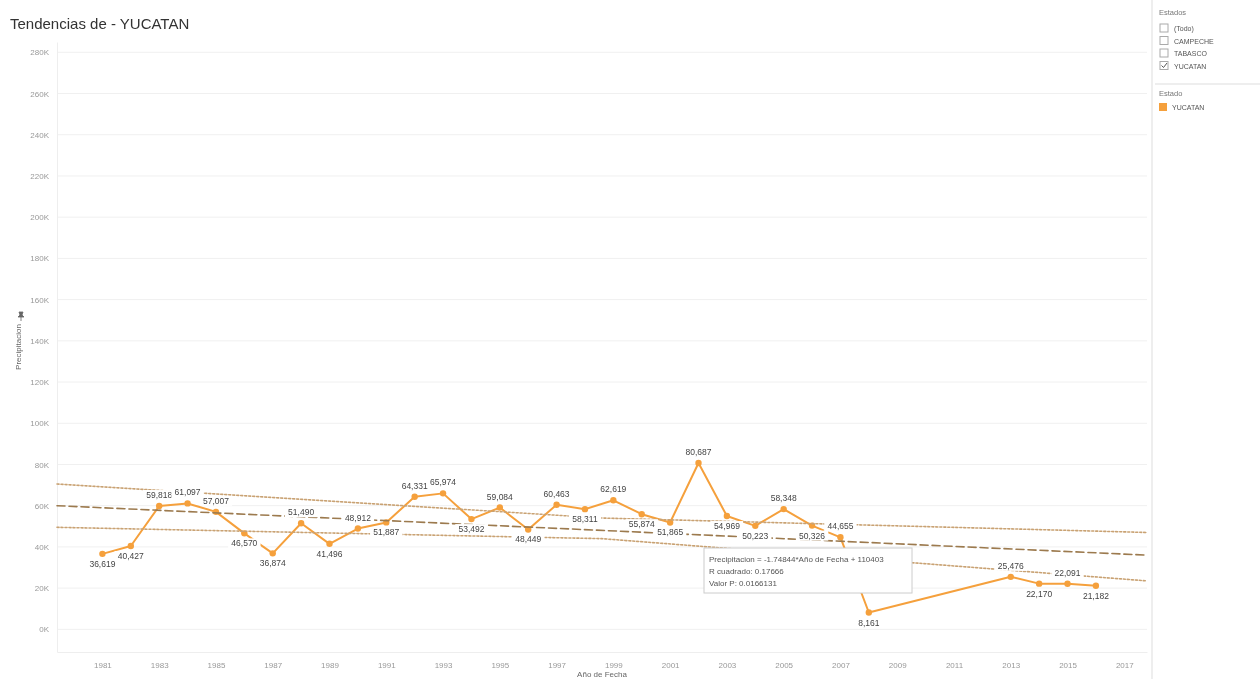  I want to click on data-label: 58,311, so click(585, 519).